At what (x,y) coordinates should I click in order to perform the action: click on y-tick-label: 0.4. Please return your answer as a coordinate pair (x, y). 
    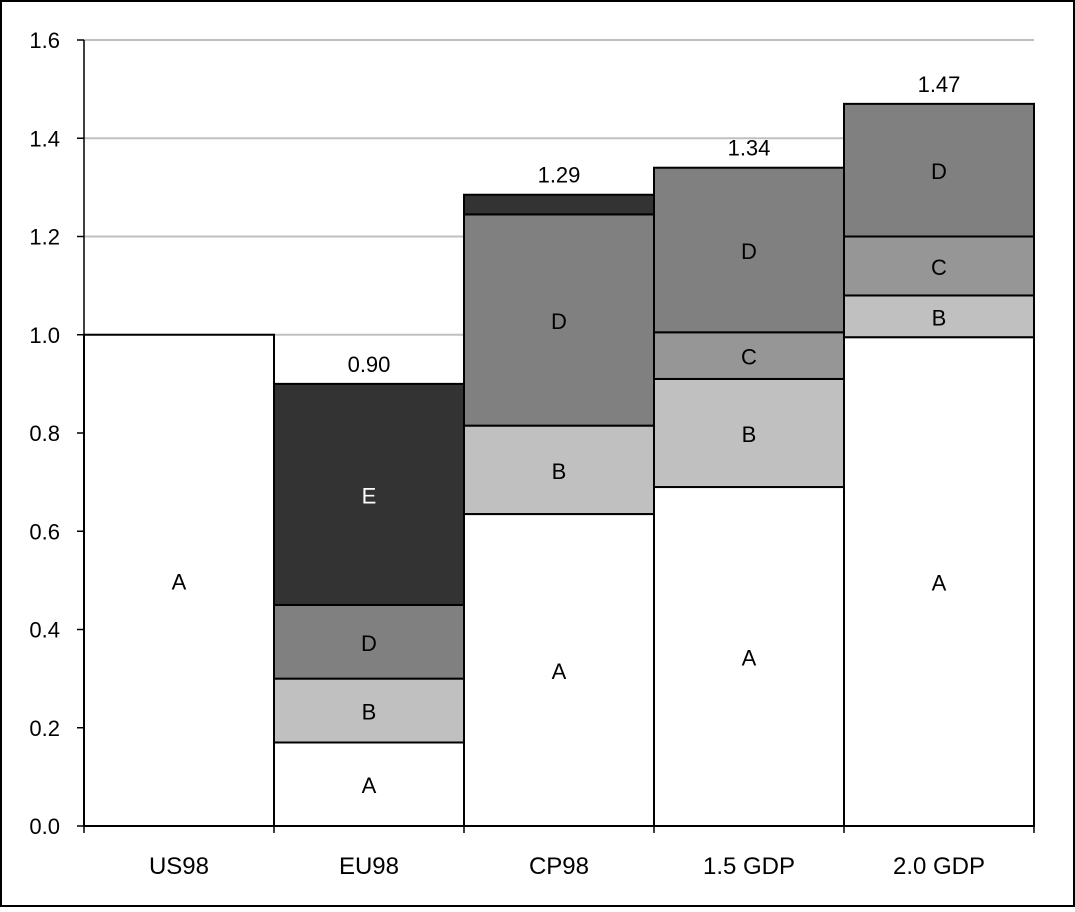
    Looking at the image, I should click on (44, 630).